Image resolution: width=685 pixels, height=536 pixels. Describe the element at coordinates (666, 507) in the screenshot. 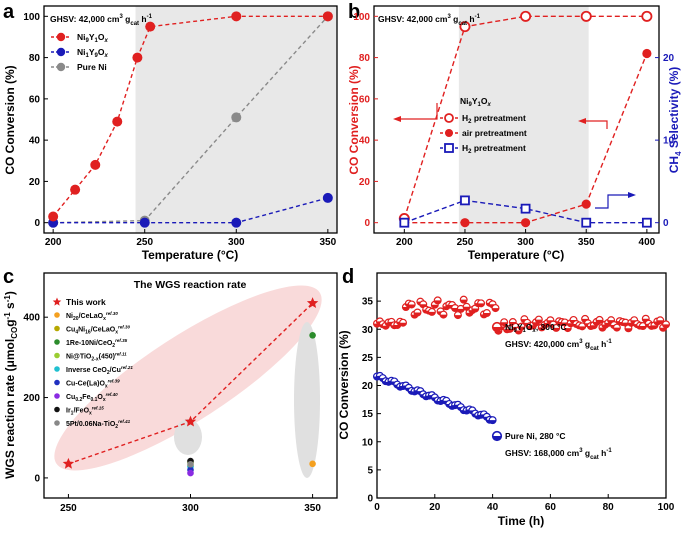

I see `x-tick-label: 100` at that location.